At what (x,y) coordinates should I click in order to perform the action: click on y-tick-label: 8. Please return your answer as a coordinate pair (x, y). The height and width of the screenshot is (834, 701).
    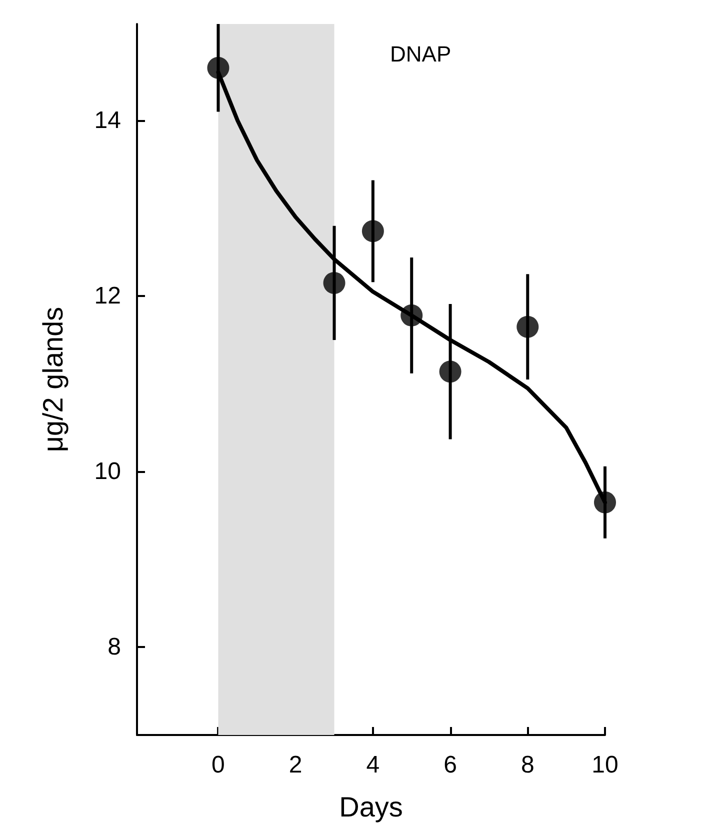
    Looking at the image, I should click on (114, 647).